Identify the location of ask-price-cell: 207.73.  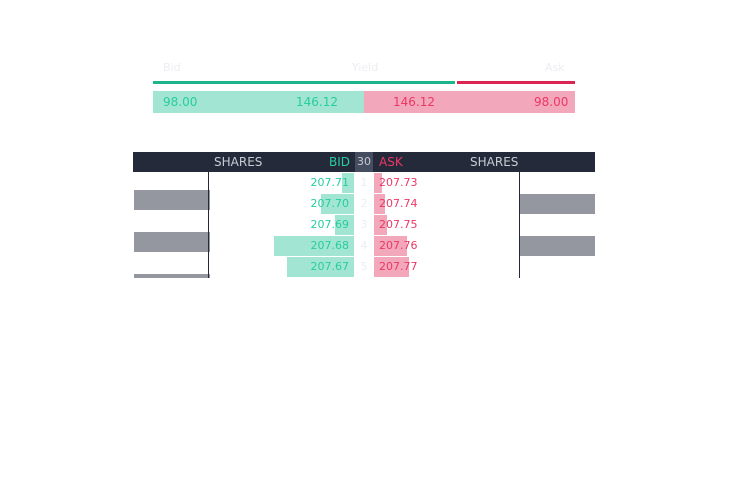
(398, 182).